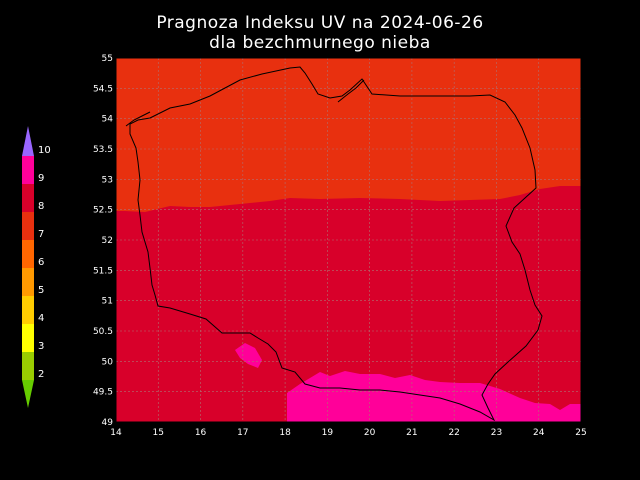 The height and width of the screenshot is (480, 640). What do you see at coordinates (328, 433) in the screenshot?
I see `x-tick-label: 19` at bounding box center [328, 433].